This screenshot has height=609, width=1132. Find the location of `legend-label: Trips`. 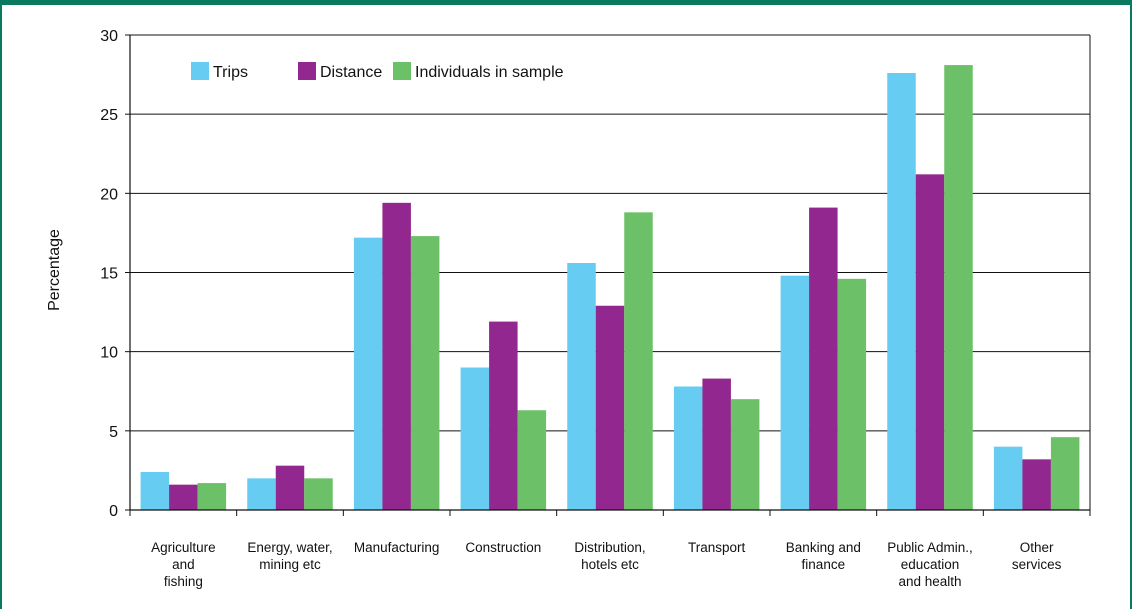

legend-label: Trips is located at coordinates (230, 72).